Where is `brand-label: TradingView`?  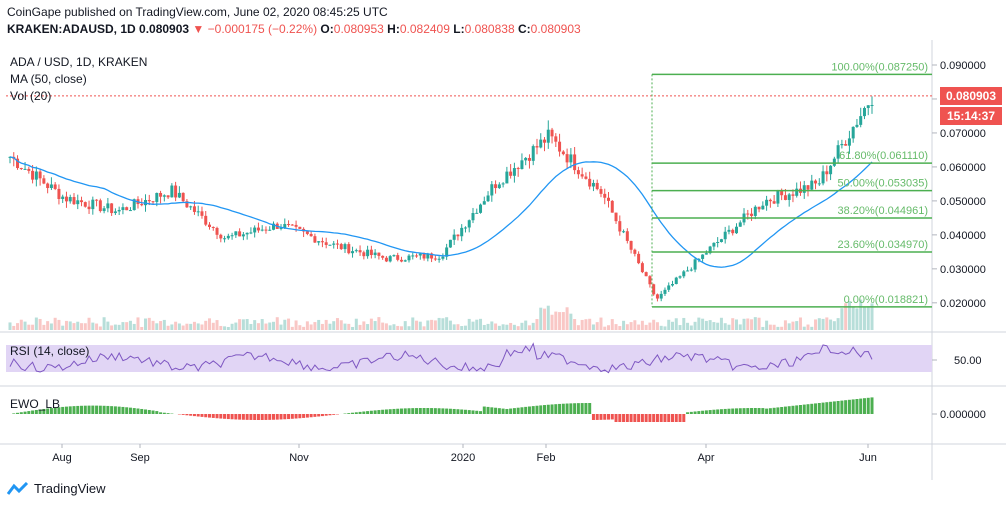
brand-label: TradingView is located at coordinates (70, 488).